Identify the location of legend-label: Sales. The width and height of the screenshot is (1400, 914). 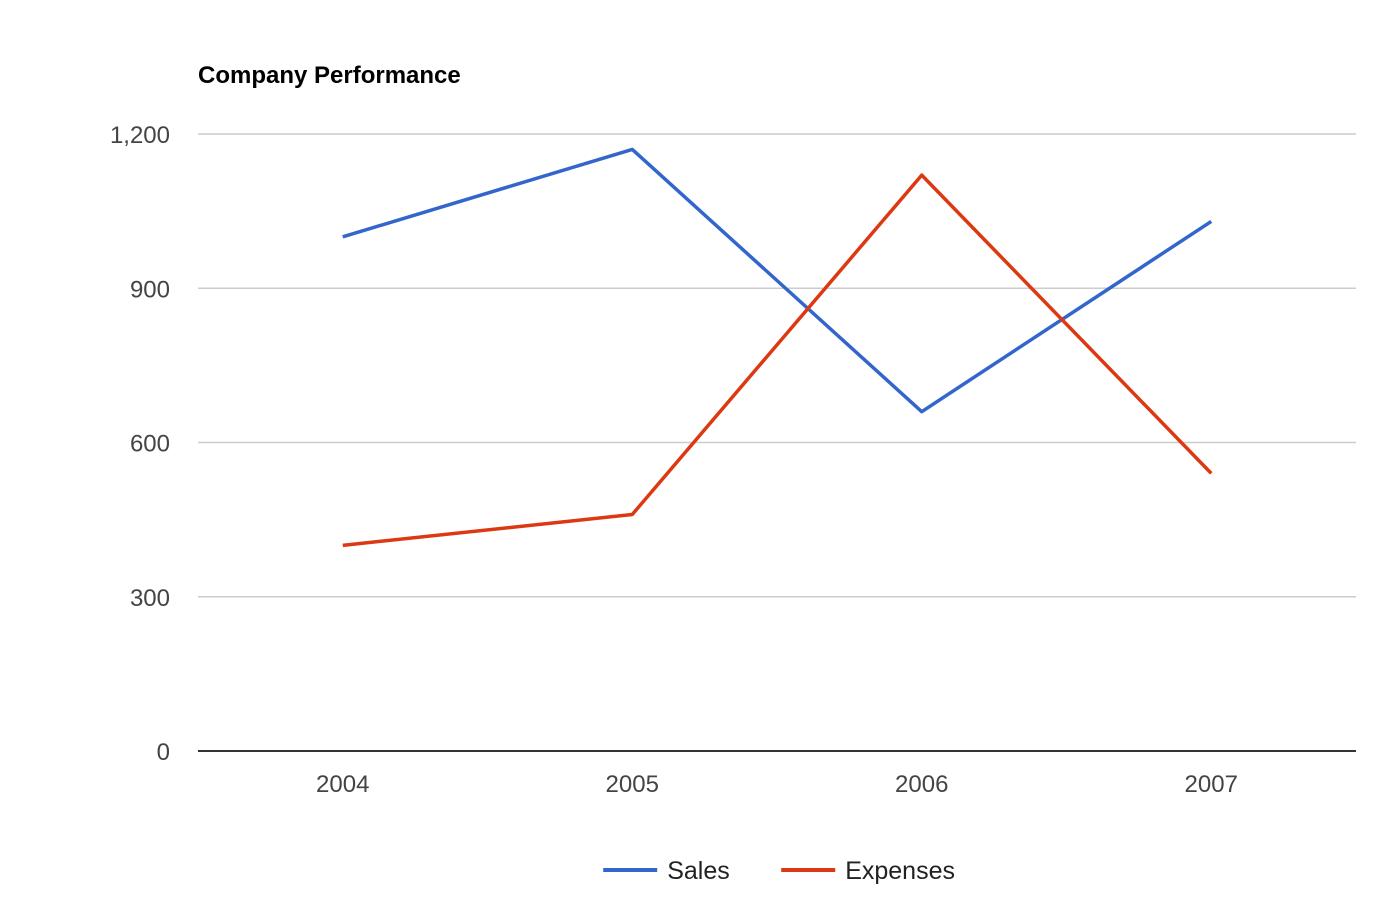
(698, 871).